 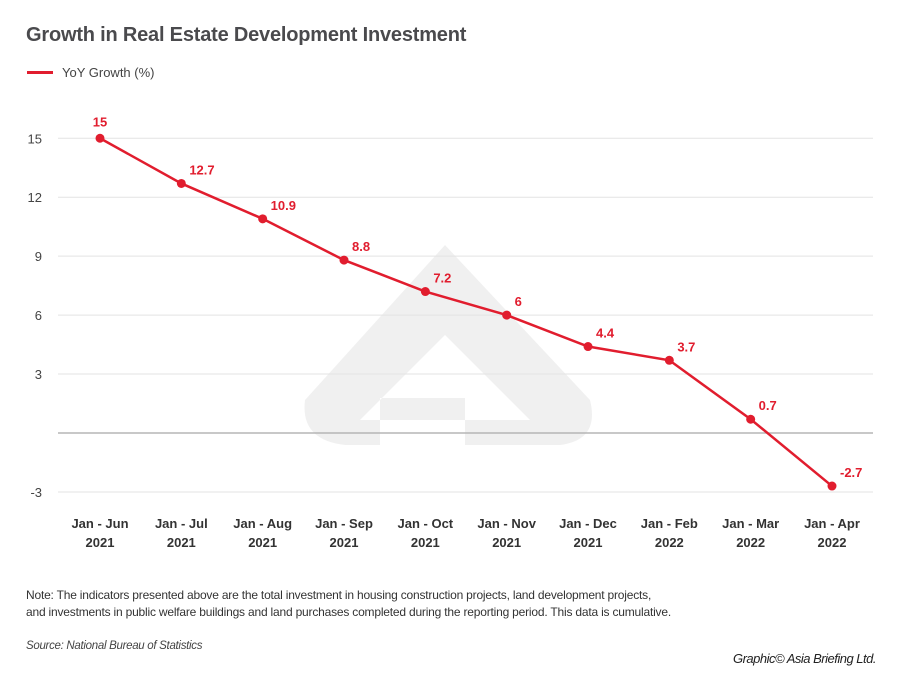 I want to click on y-tick-label: 3, so click(x=38, y=374).